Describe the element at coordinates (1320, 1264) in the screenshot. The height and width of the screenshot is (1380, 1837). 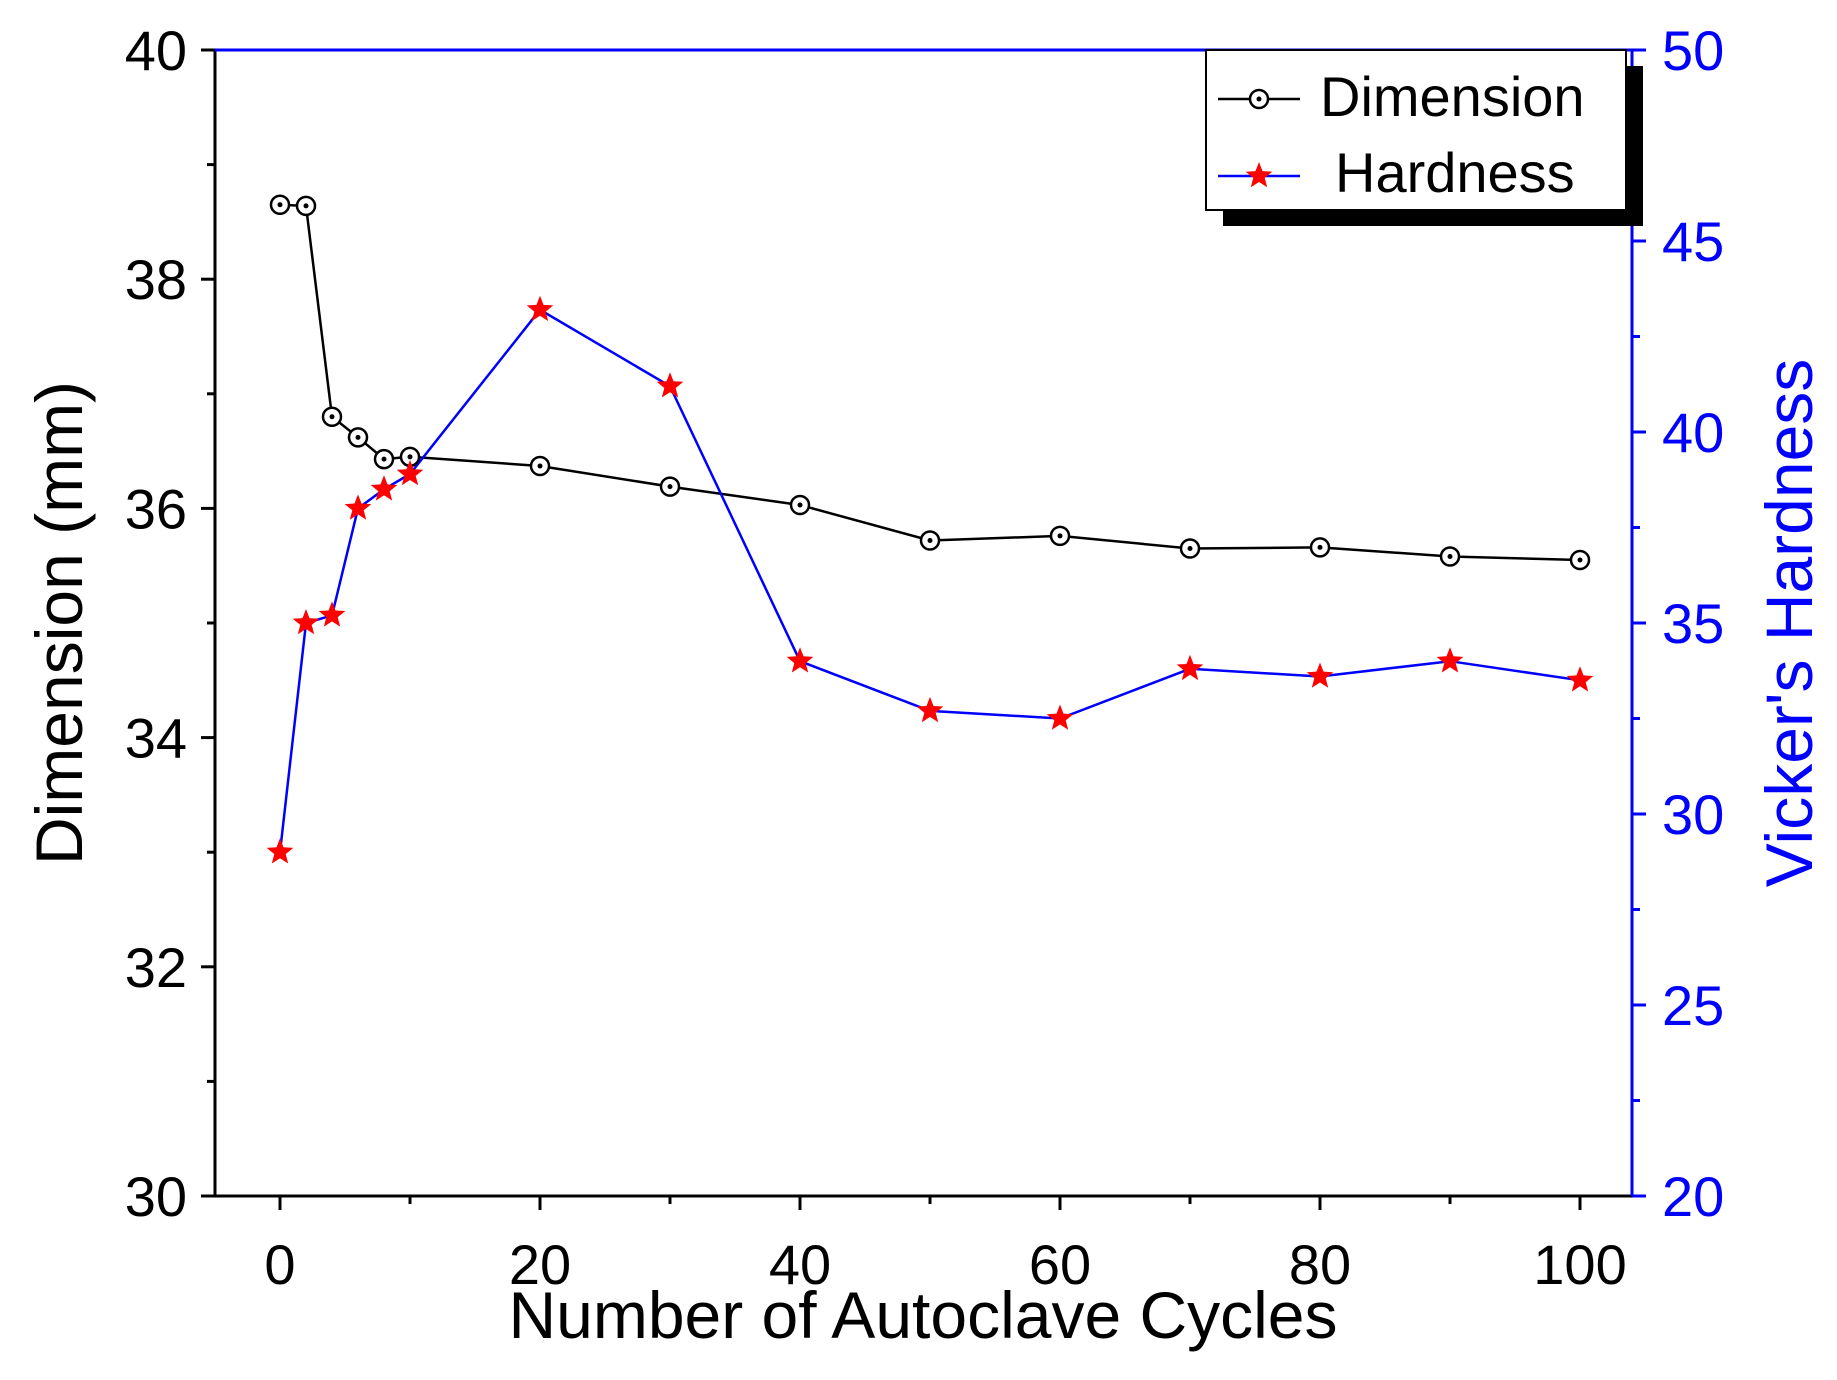
I see `x-tick-label: 80` at that location.